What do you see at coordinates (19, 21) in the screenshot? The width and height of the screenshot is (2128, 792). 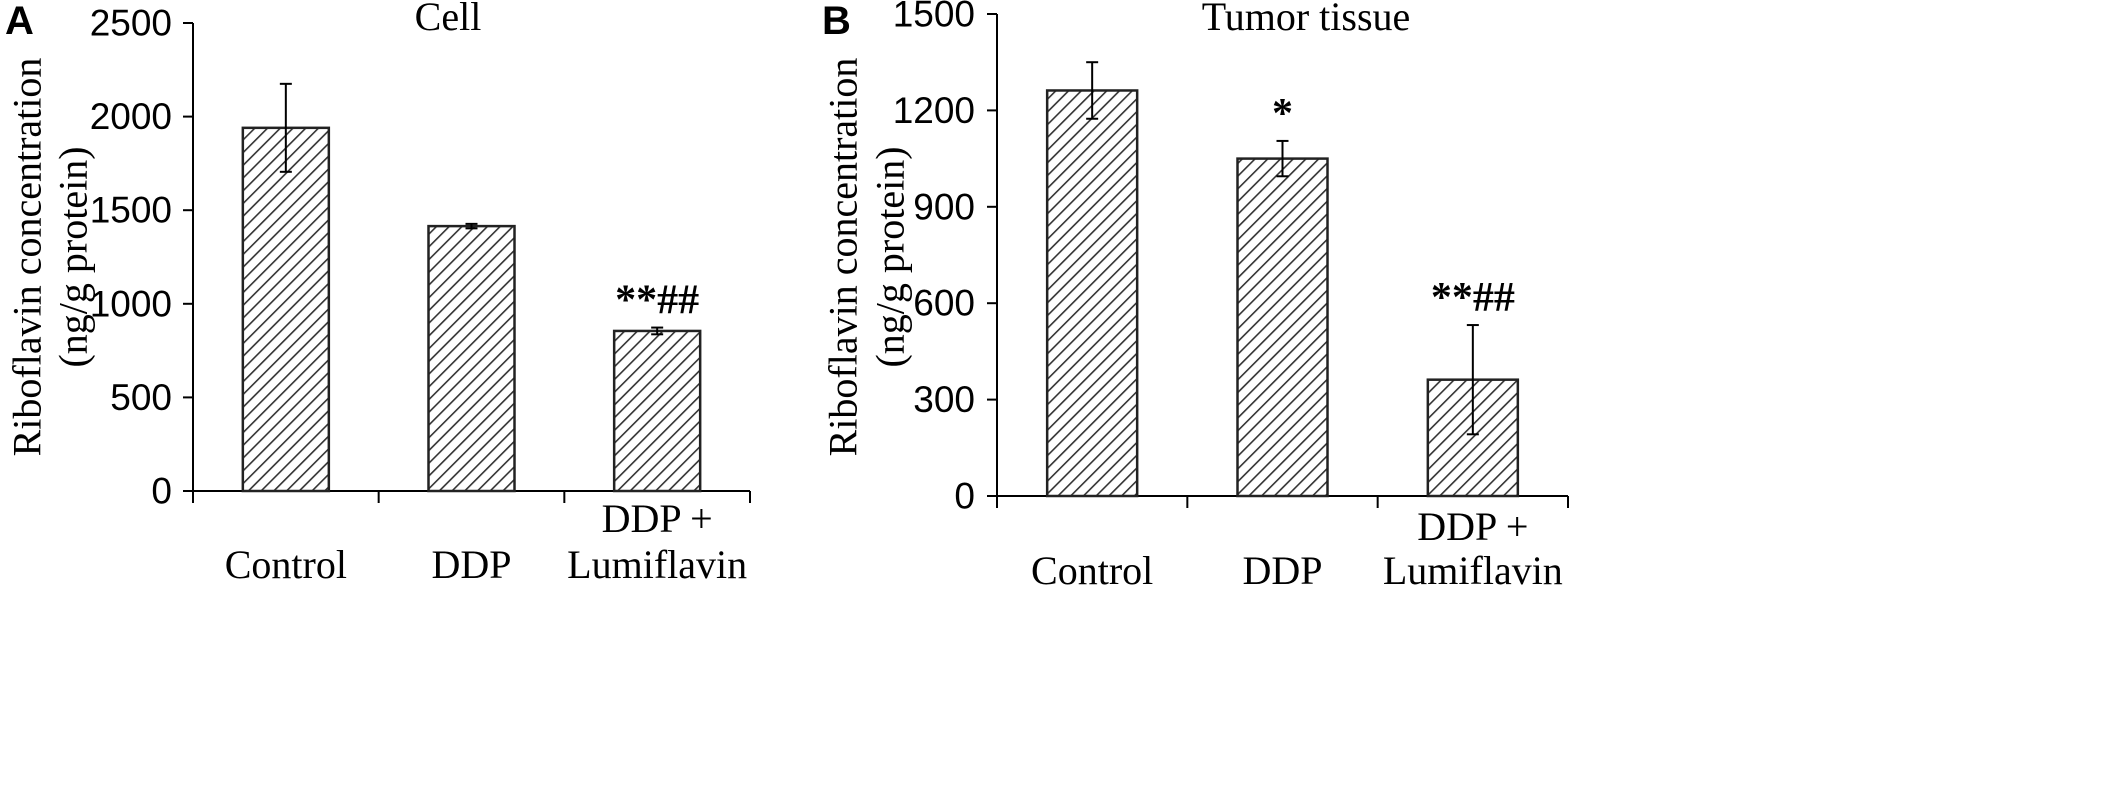 I see `panel-letter: A` at bounding box center [19, 21].